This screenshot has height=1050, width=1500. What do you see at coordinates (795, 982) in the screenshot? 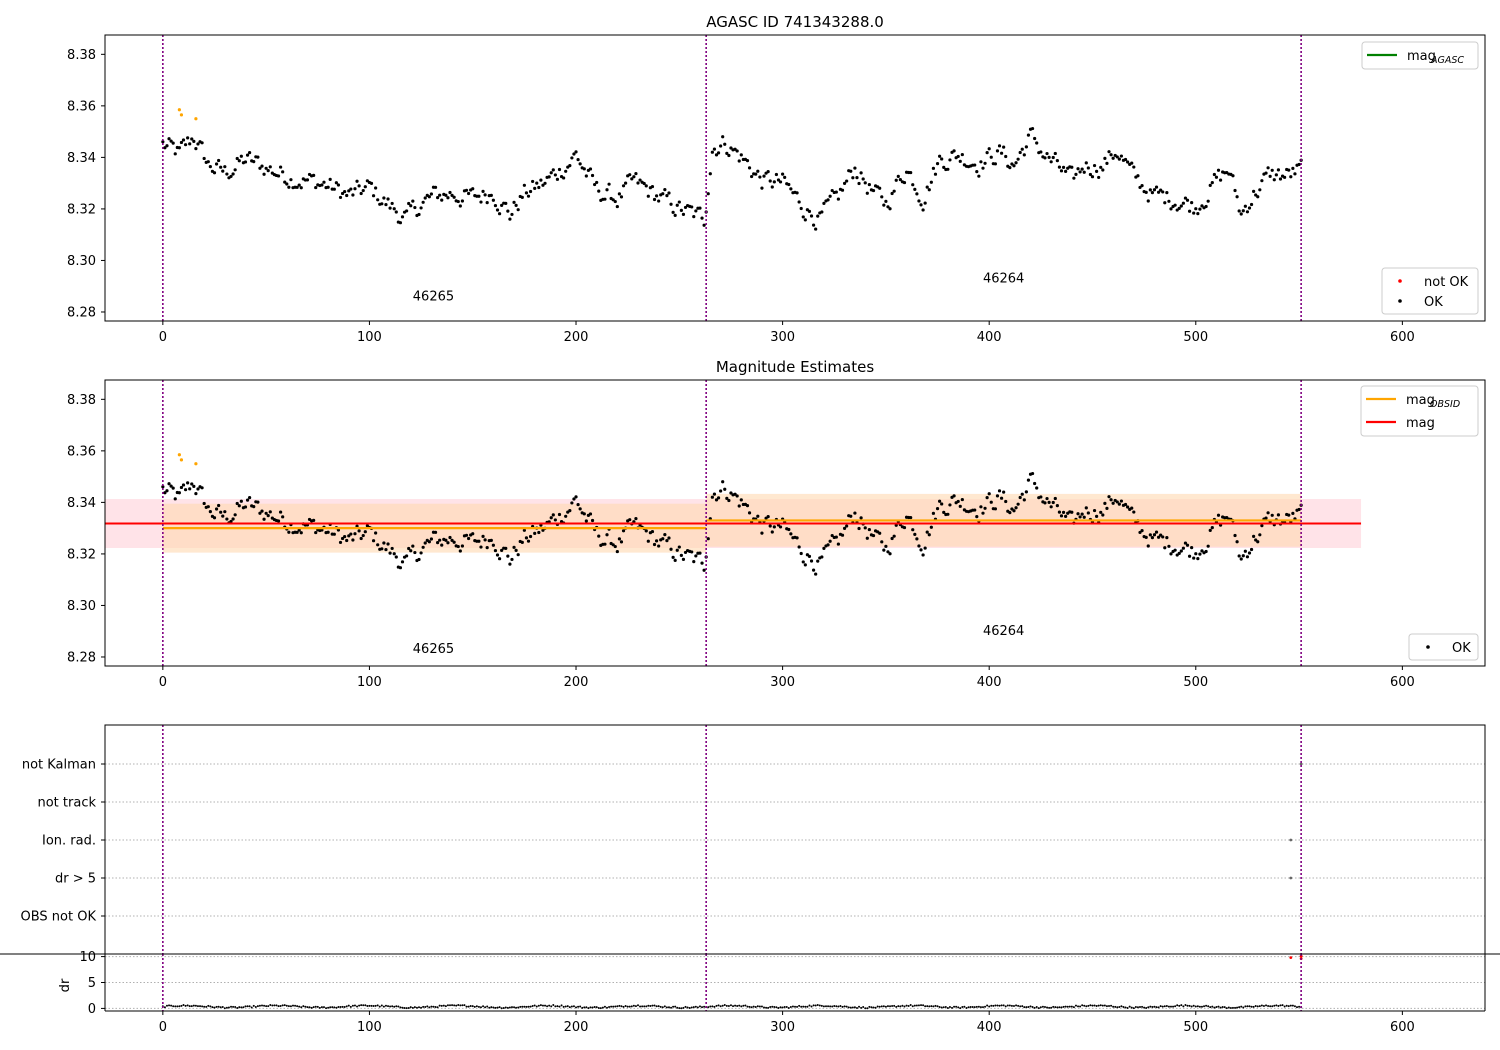
I see `p4-underlay` at bounding box center [795, 982].